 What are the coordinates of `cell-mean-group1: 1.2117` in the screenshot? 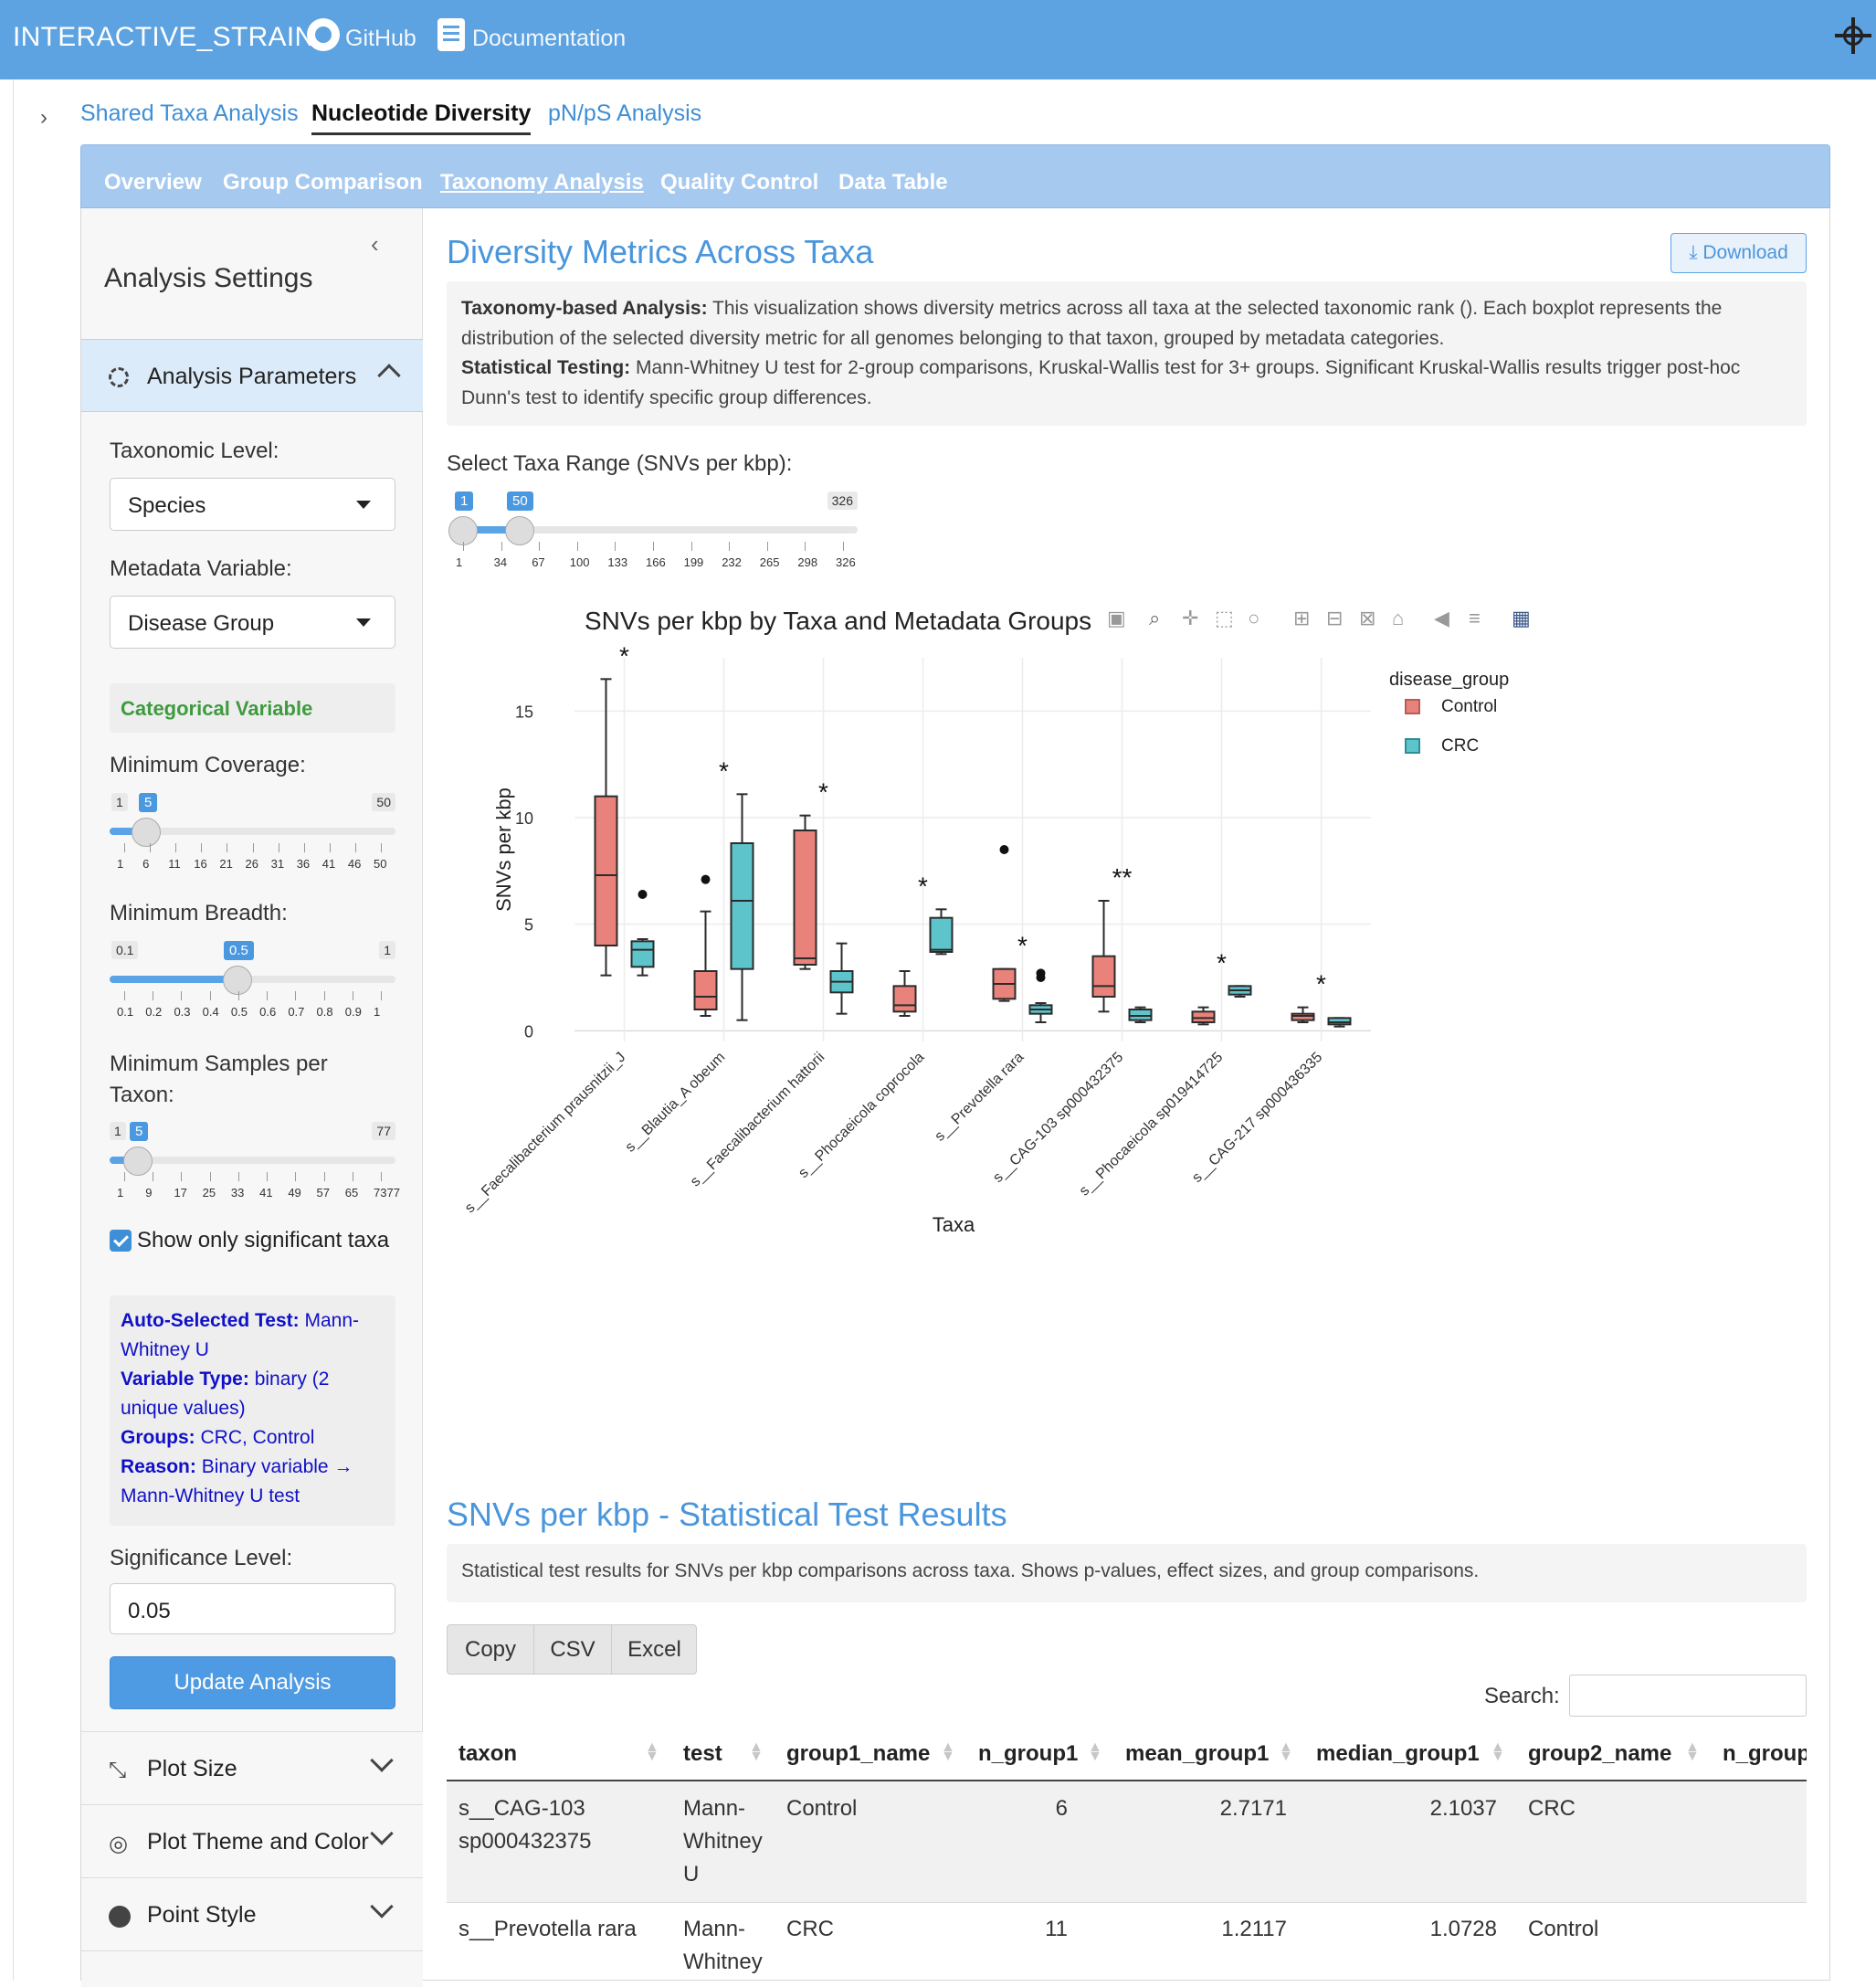 It's located at (1254, 1929).